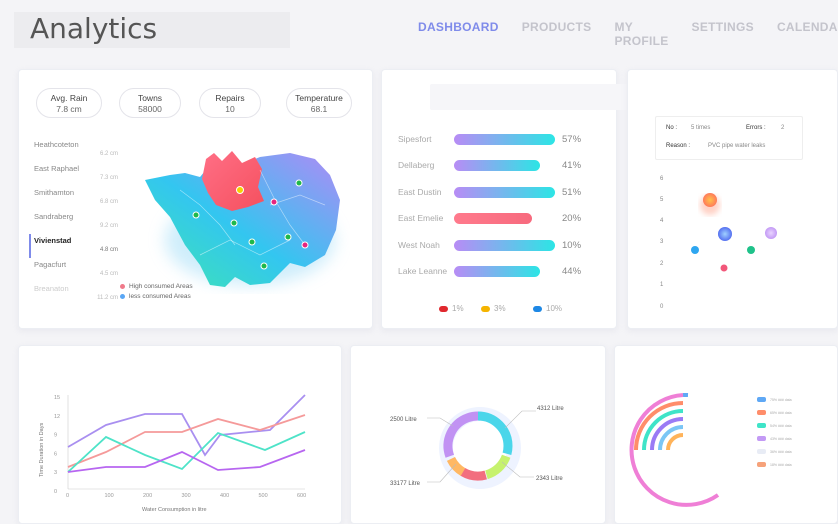 Image resolution: width=838 pixels, height=524 pixels. What do you see at coordinates (109, 496) in the screenshot?
I see `x-tick-label: 100` at bounding box center [109, 496].